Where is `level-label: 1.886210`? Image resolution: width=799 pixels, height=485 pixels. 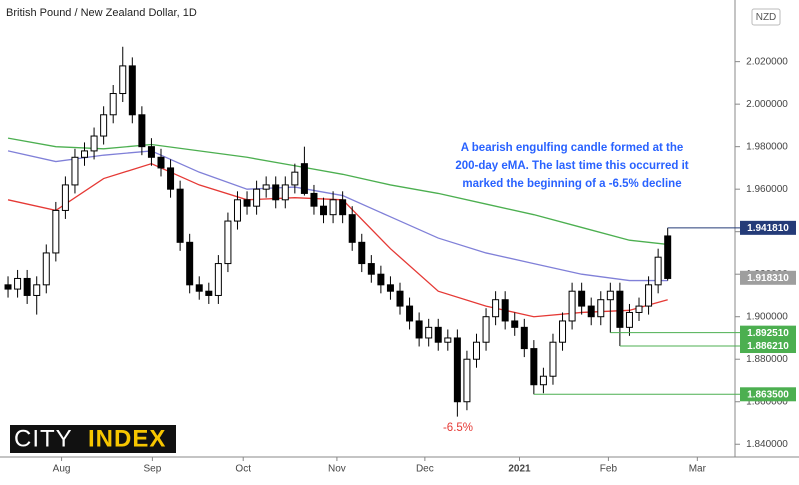 level-label: 1.886210 is located at coordinates (768, 346).